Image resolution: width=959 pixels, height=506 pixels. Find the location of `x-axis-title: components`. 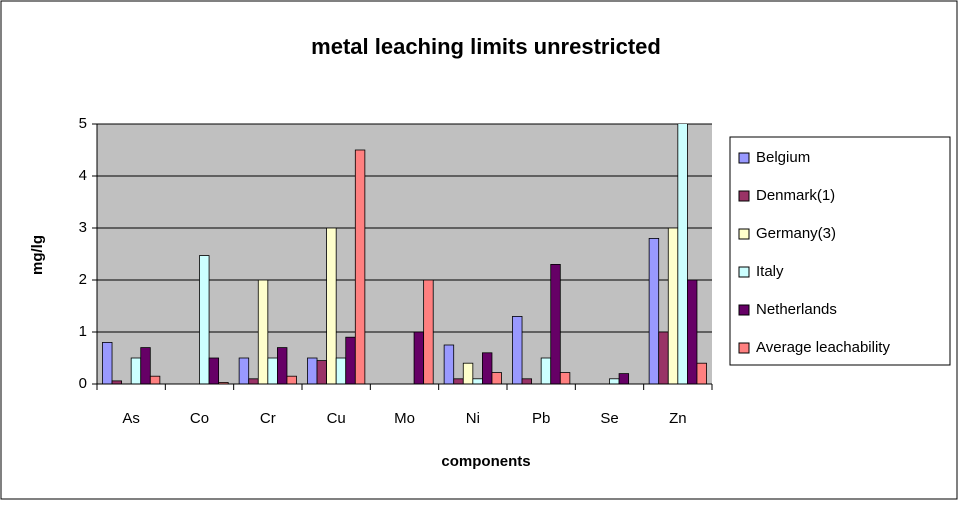

x-axis-title: components is located at coordinates (485, 461).